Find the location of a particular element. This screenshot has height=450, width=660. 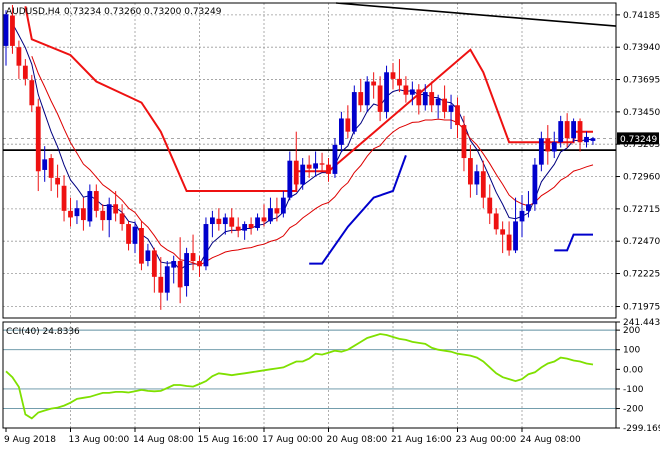

cci-tick-label: 100 is located at coordinates (631, 351).